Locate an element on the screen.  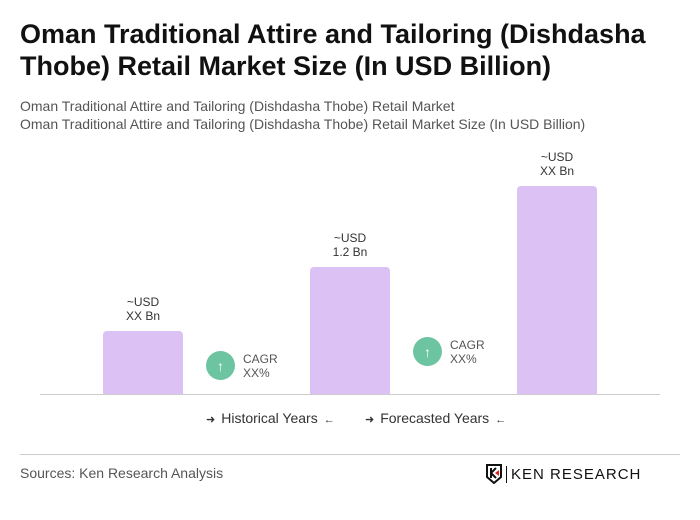
logo-icon is located at coordinates (494, 474).